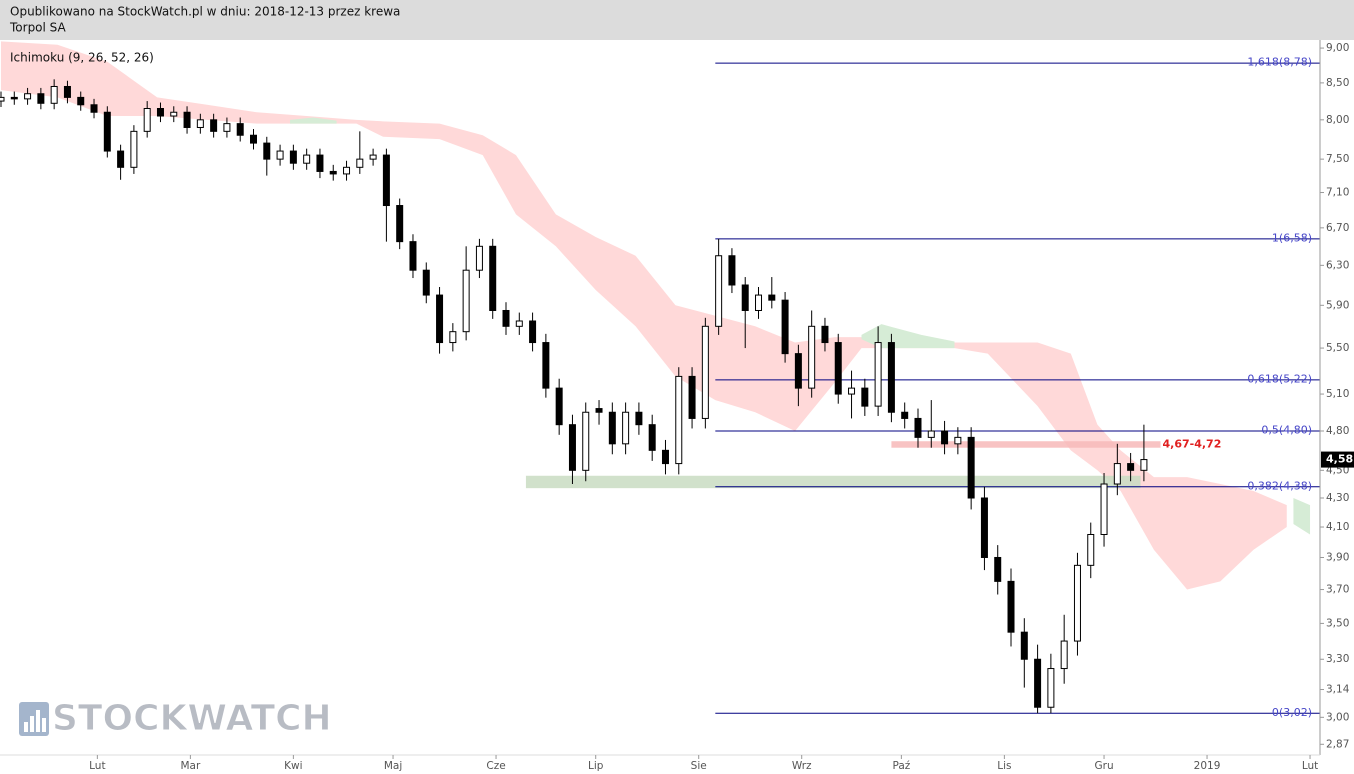 This screenshot has width=1354, height=774. I want to click on fib-label: 0(3,02), so click(1292, 712).